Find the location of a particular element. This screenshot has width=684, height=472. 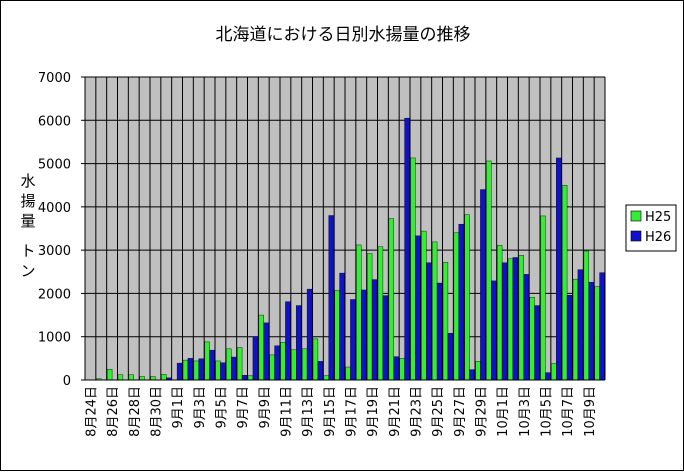

y-axis-label-char: 揚 is located at coordinates (27, 201).